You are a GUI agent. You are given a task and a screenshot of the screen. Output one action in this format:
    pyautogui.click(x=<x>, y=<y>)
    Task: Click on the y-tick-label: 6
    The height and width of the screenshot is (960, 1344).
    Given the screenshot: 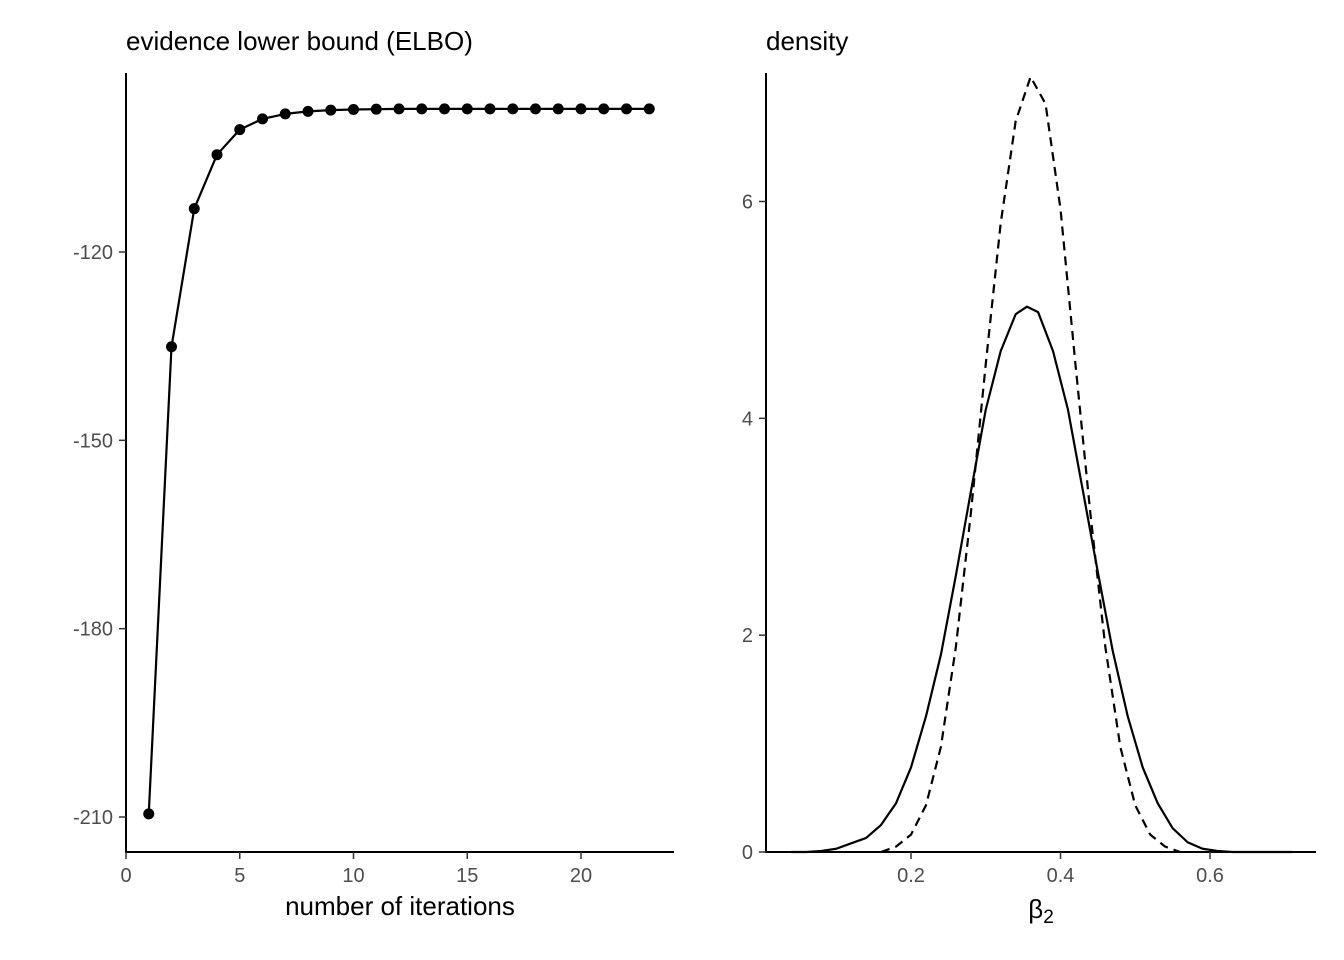 What is the action you would take?
    pyautogui.click(x=747, y=203)
    